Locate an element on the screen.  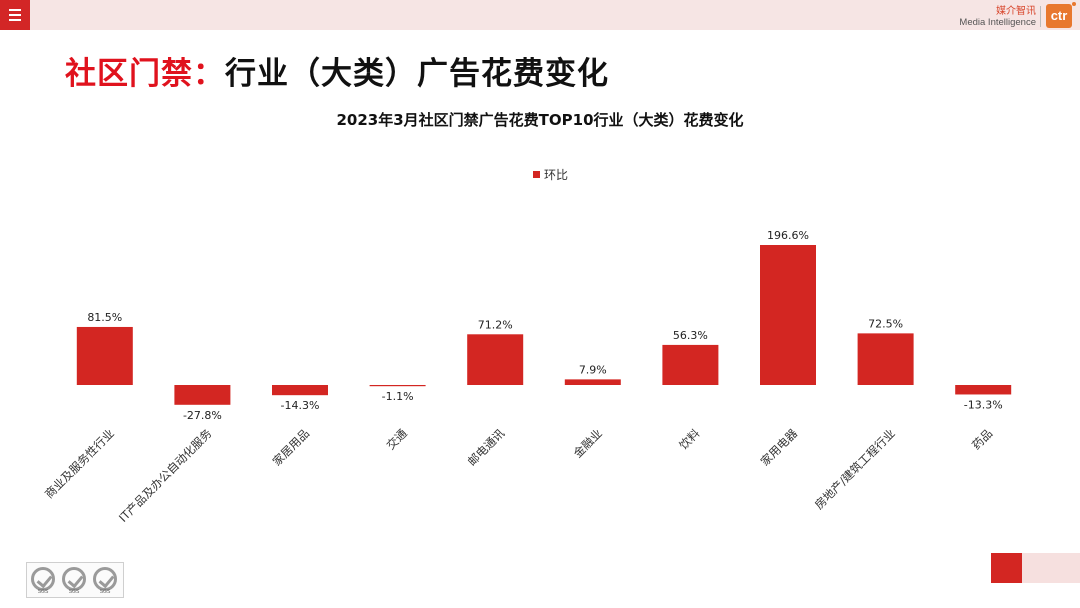
x-tick-label: IT产品及办公自动化服务 is located at coordinates (165, 475).